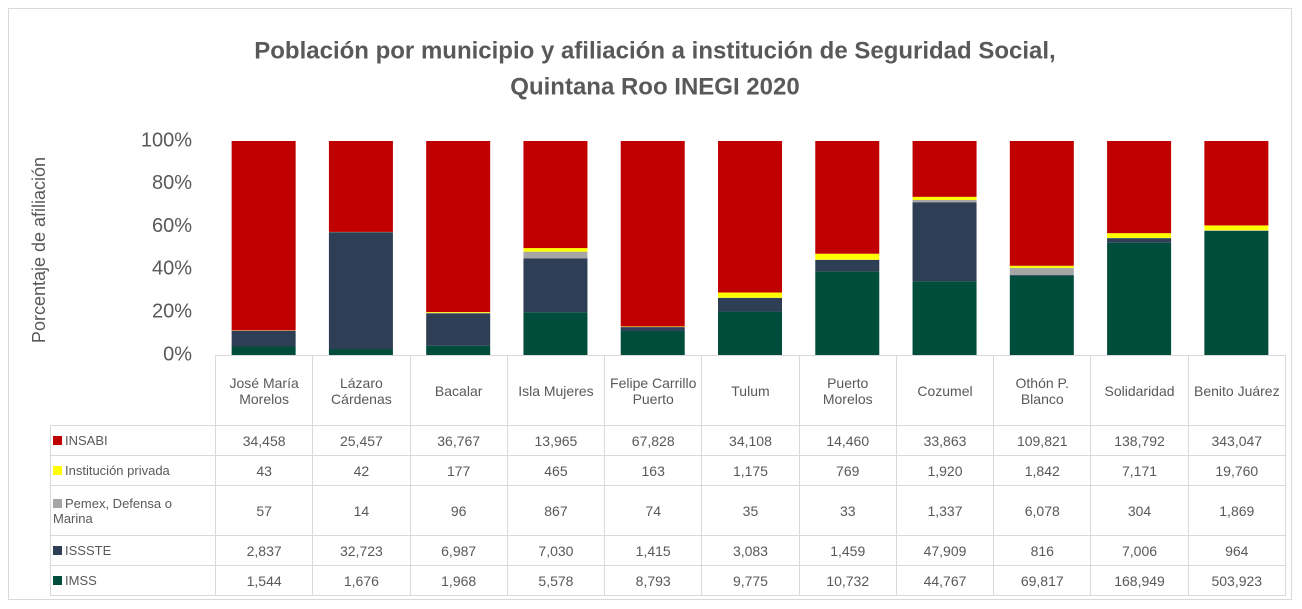  What do you see at coordinates (458, 470) in the screenshot?
I see `table-value: 177` at bounding box center [458, 470].